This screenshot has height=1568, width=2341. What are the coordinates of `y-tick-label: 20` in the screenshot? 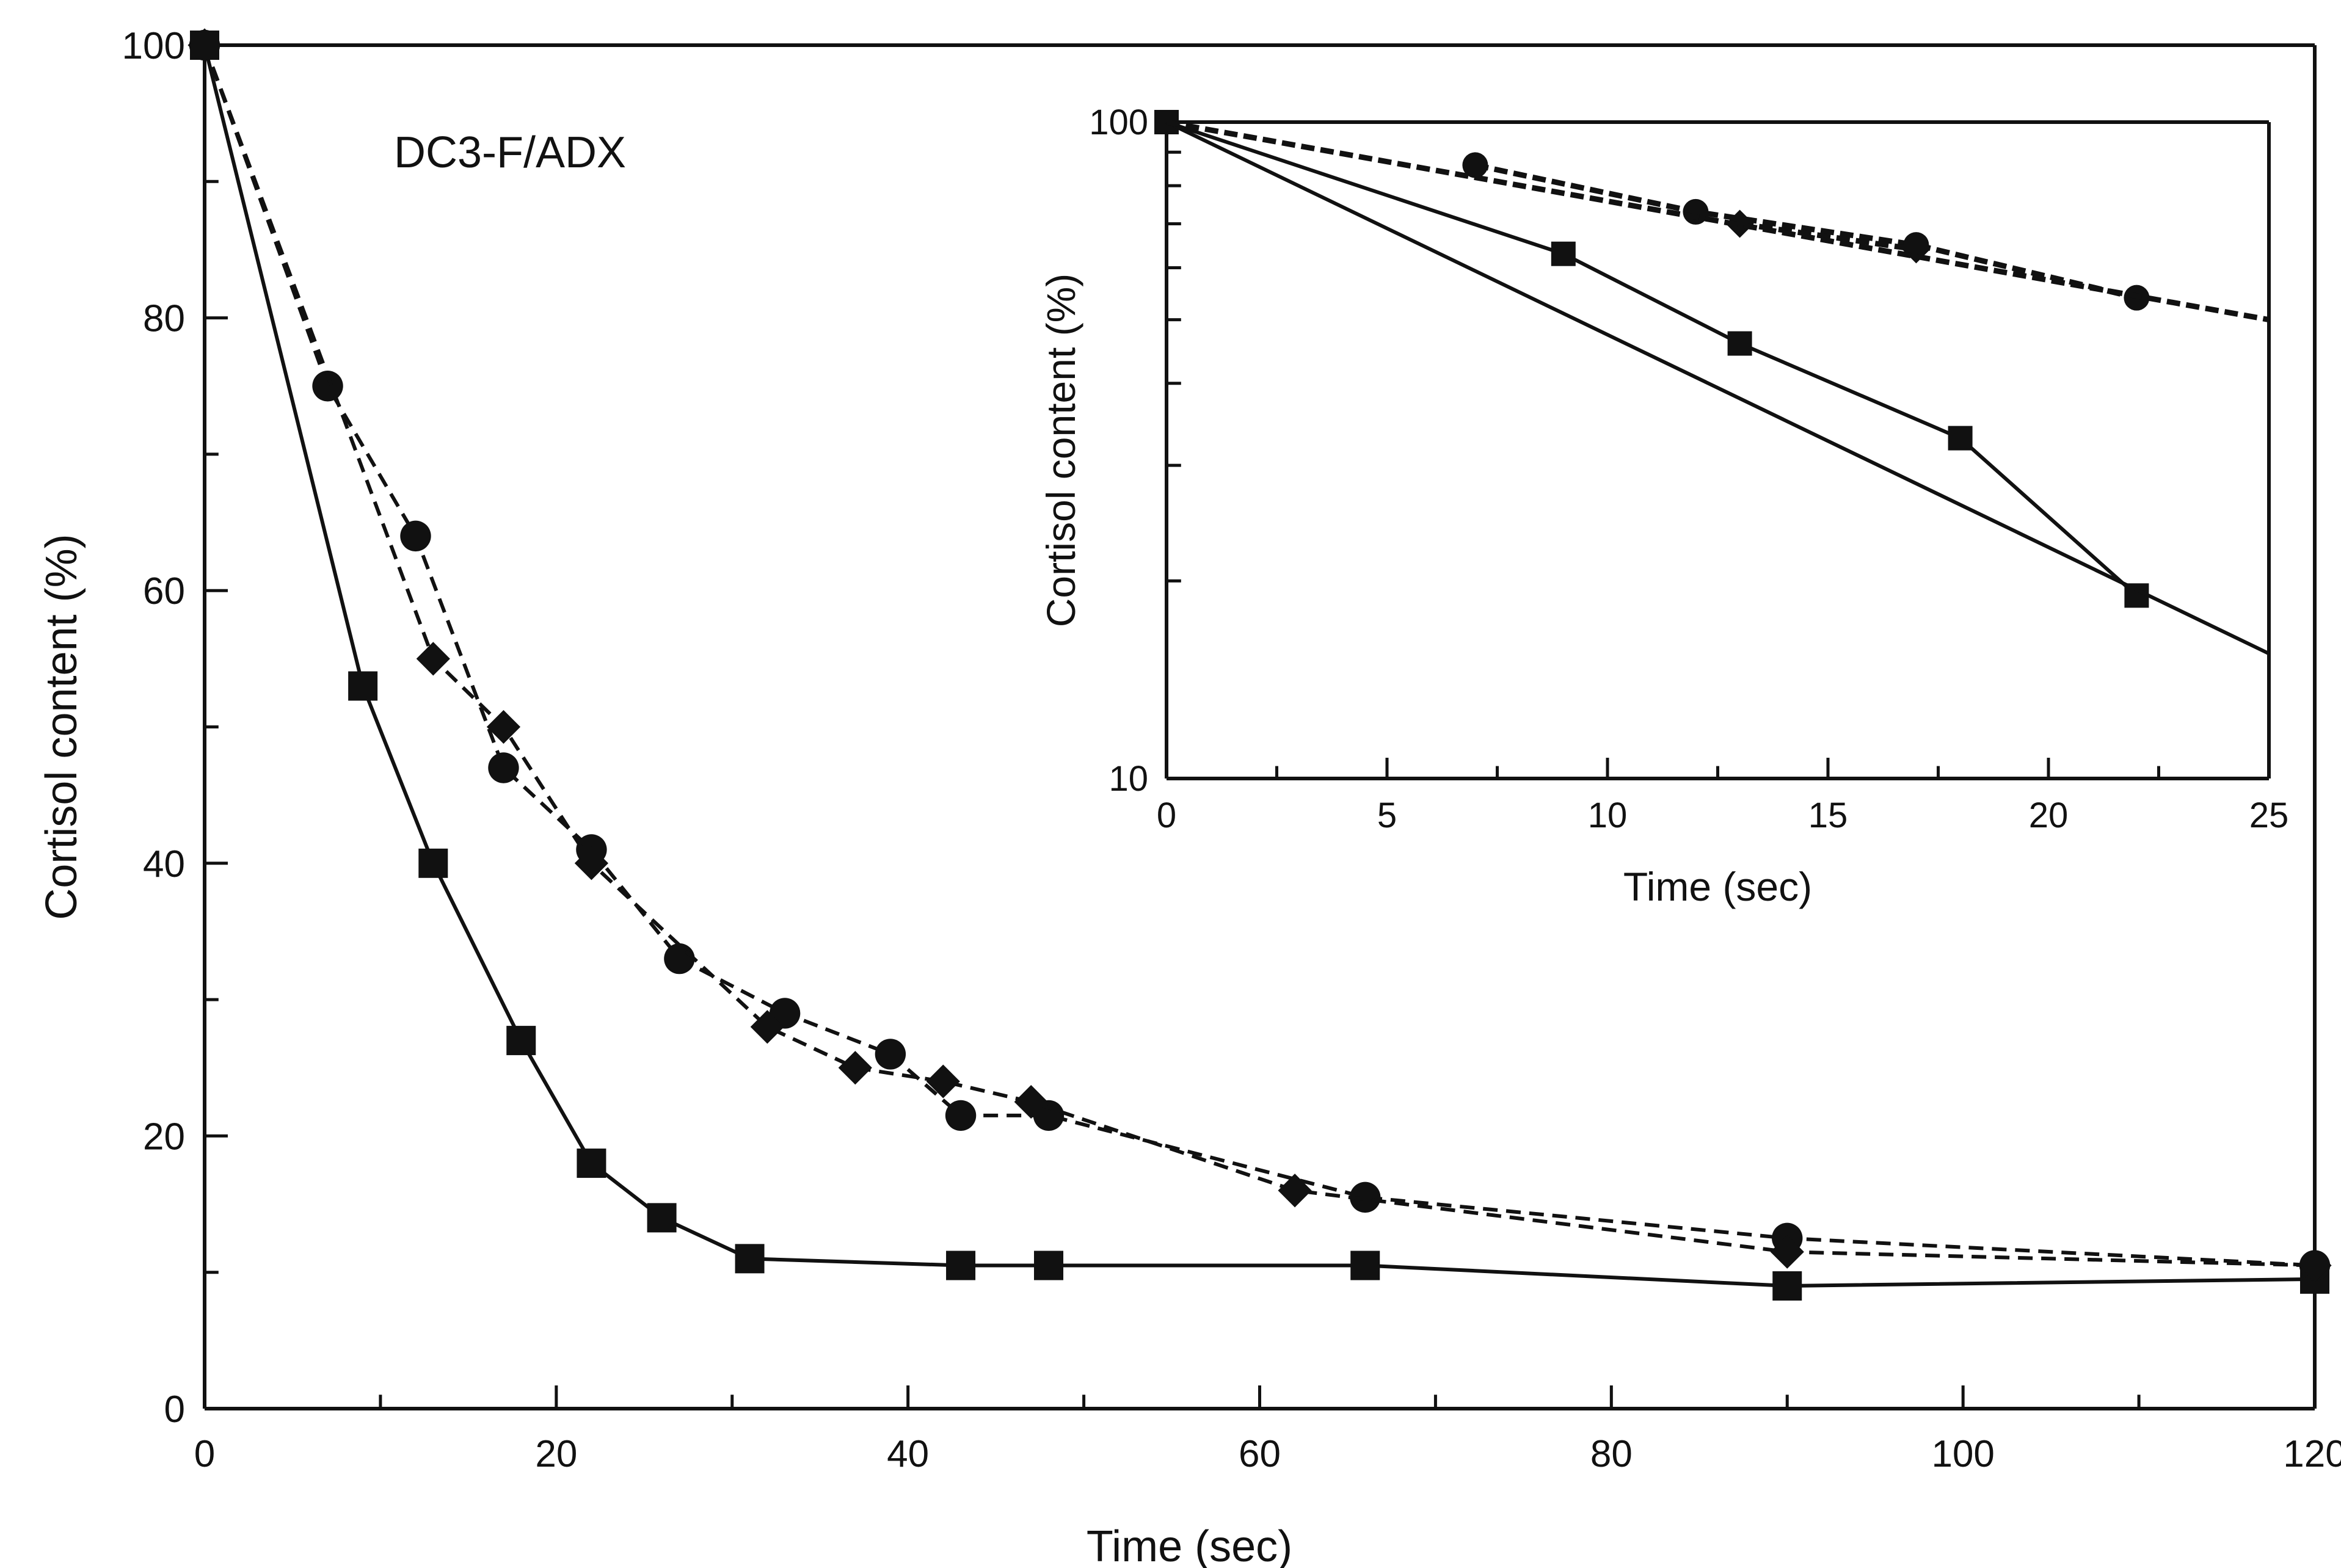 It's located at (164, 1137).